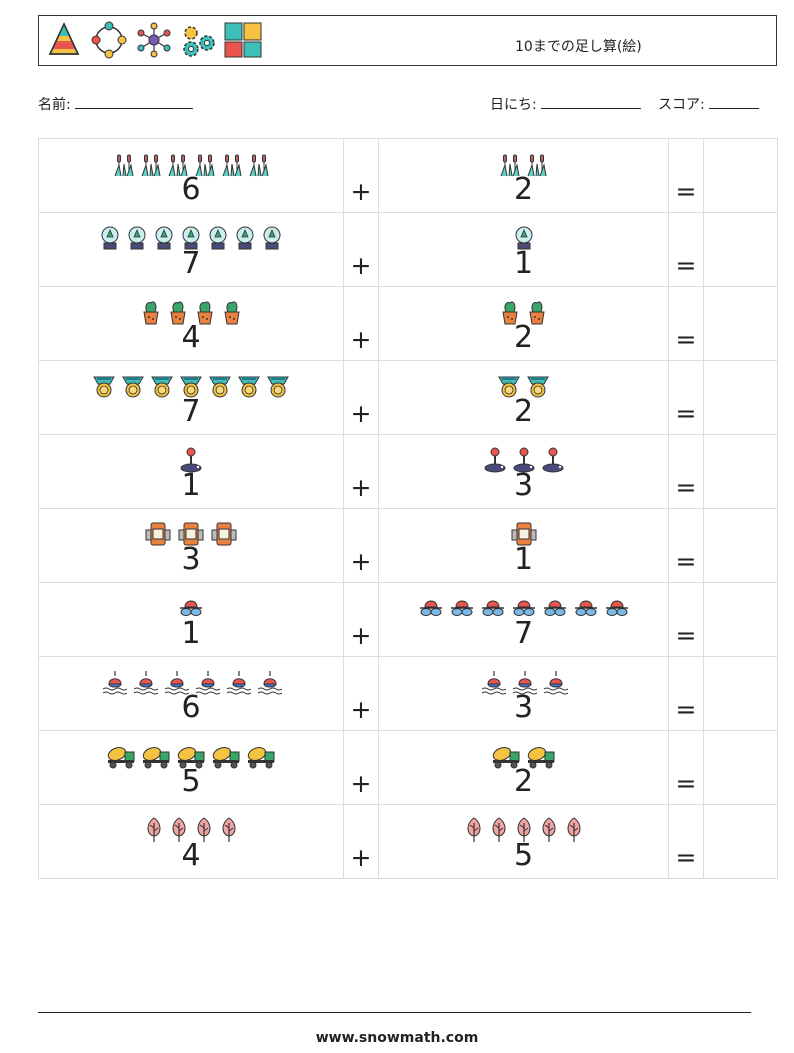 This screenshot has height=1053, width=794. What do you see at coordinates (133, 102) in the screenshot?
I see `name-line` at bounding box center [133, 102].